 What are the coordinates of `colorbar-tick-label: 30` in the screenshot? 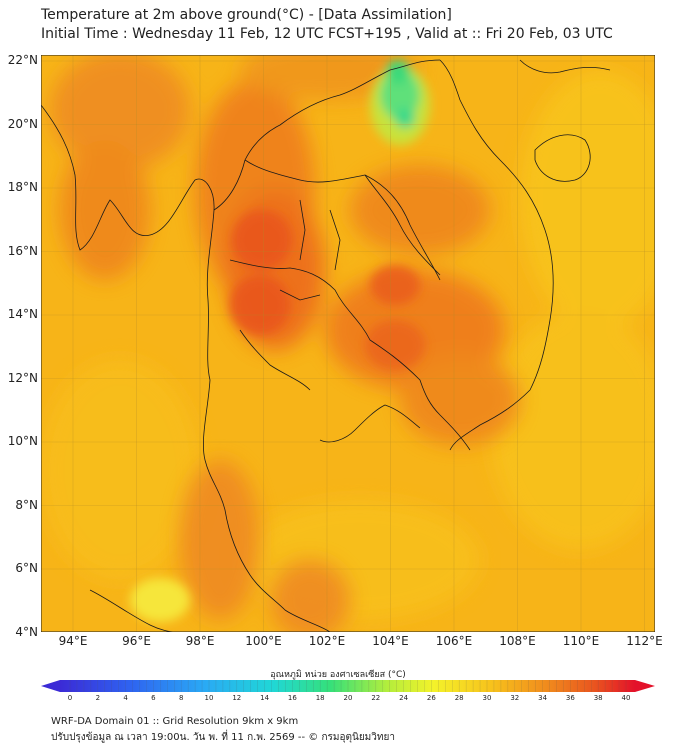 It's located at (487, 698).